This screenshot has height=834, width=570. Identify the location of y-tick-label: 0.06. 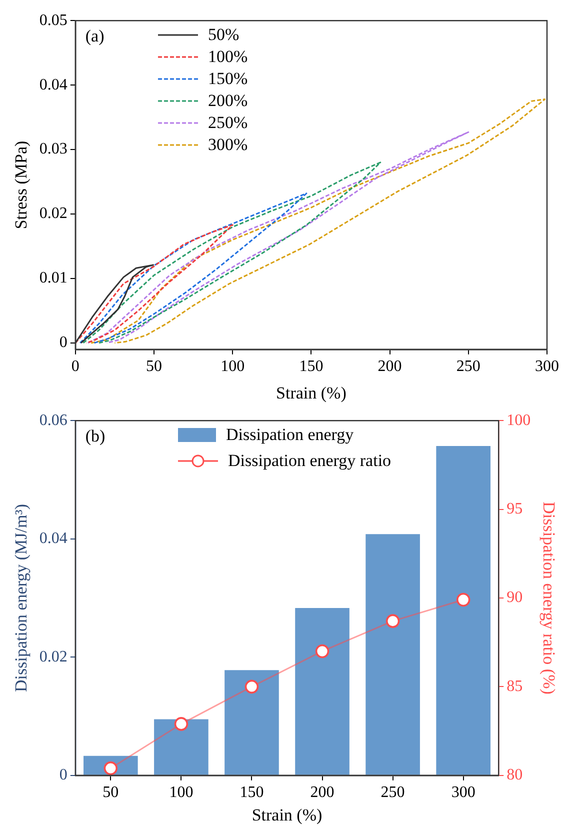
(53, 420).